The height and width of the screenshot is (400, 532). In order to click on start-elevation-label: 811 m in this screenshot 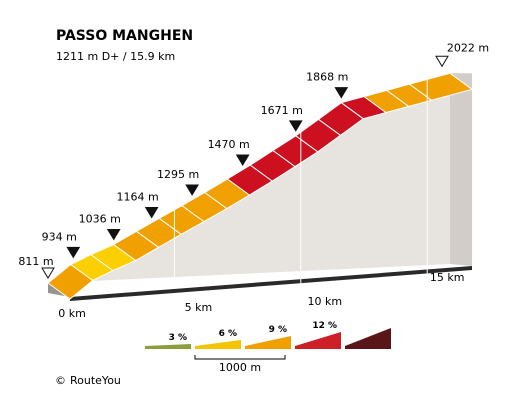, I will do `click(35, 261)`.